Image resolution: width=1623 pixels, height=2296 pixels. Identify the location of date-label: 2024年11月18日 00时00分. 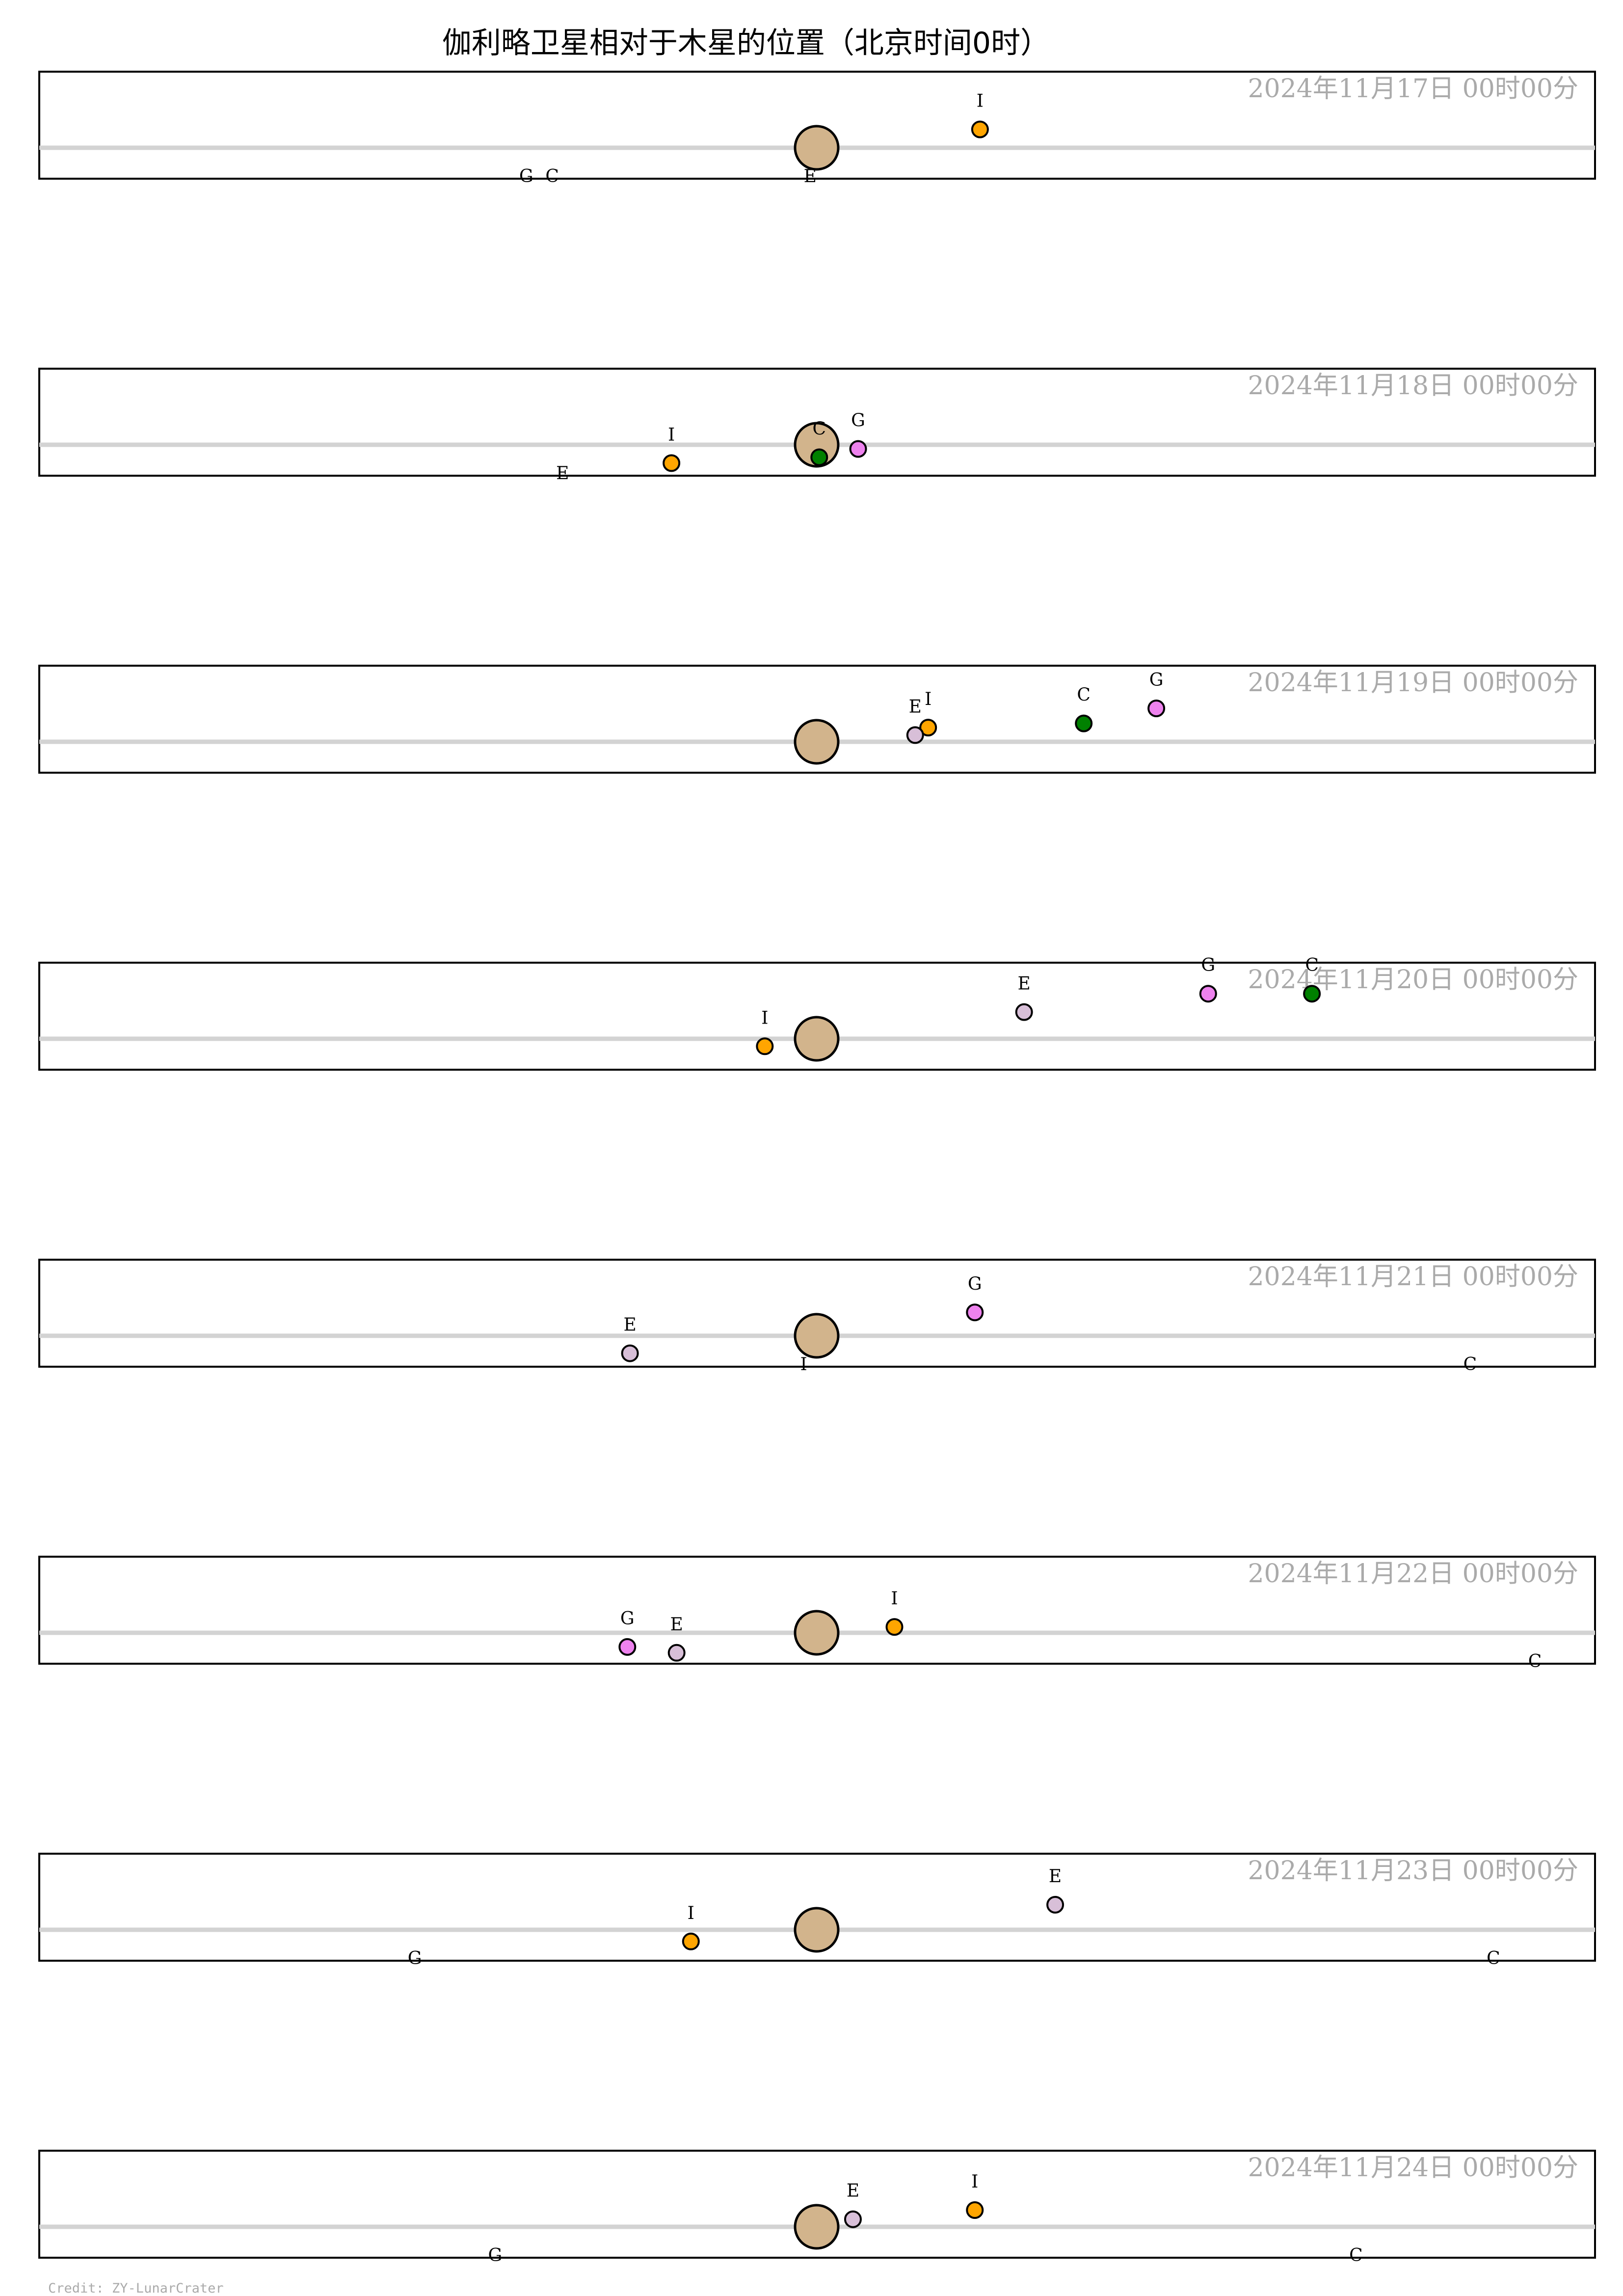
(1413, 386).